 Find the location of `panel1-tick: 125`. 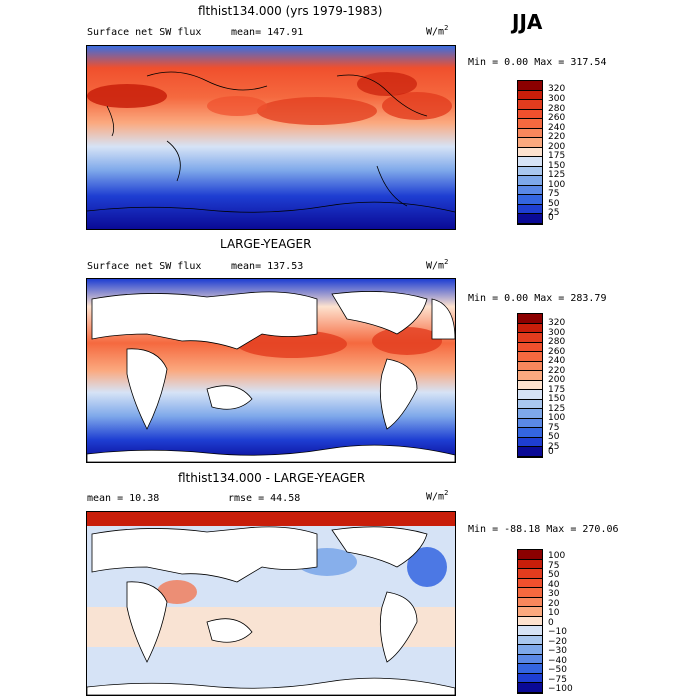

panel1-tick: 125 is located at coordinates (557, 175).